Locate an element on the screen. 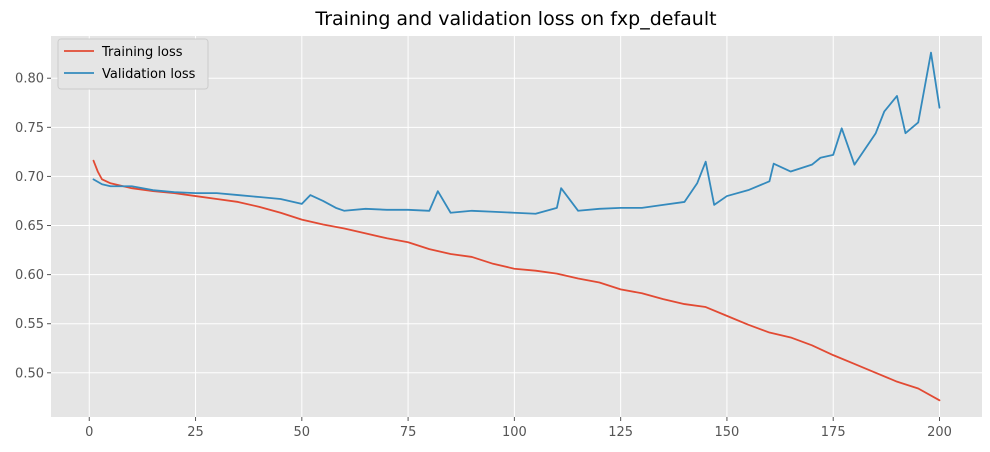 Image resolution: width=990 pixels, height=452 pixels. x-tick-label: 175 is located at coordinates (833, 432).